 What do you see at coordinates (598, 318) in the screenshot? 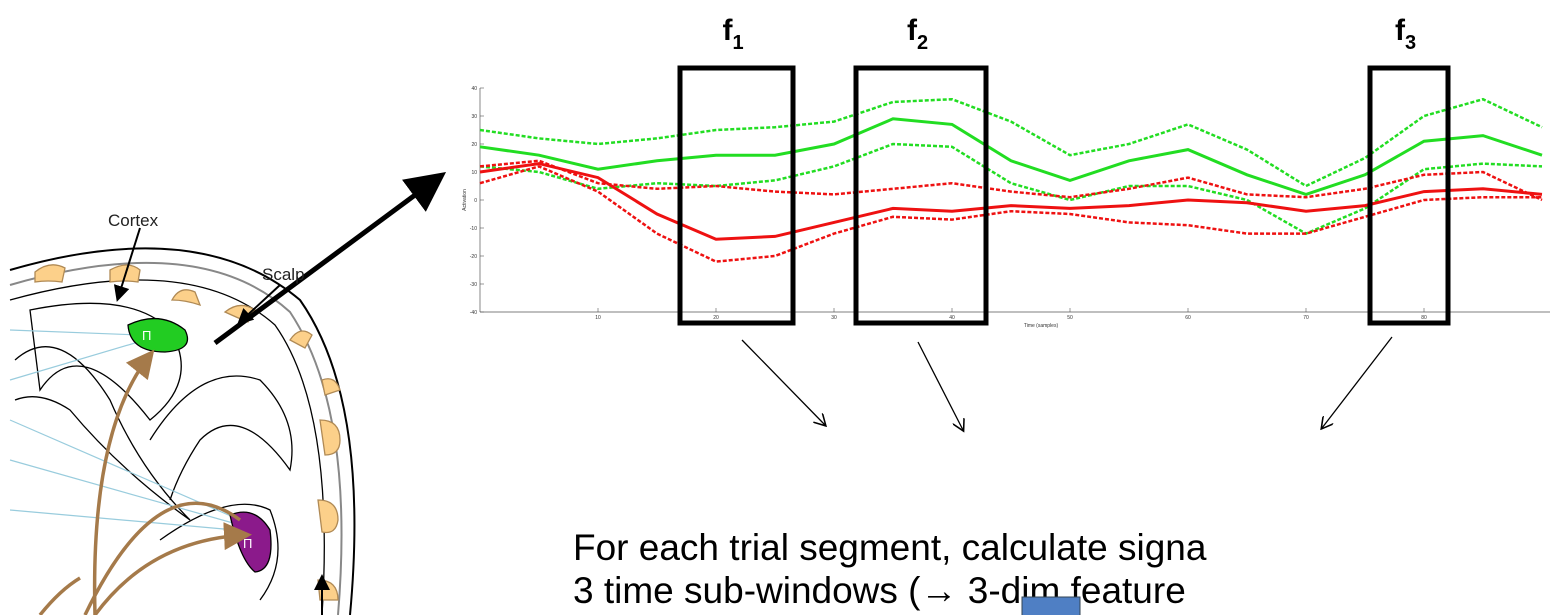
I see `x-tick-label: 10` at bounding box center [598, 318].